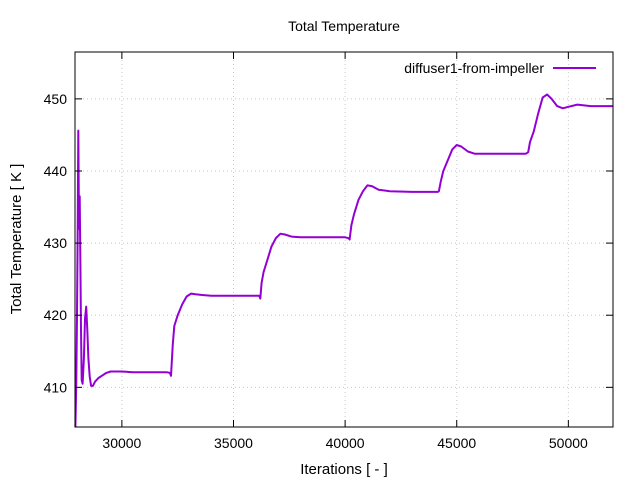  What do you see at coordinates (344, 469) in the screenshot?
I see `x-axis-label: Iterations [ - ]` at bounding box center [344, 469].